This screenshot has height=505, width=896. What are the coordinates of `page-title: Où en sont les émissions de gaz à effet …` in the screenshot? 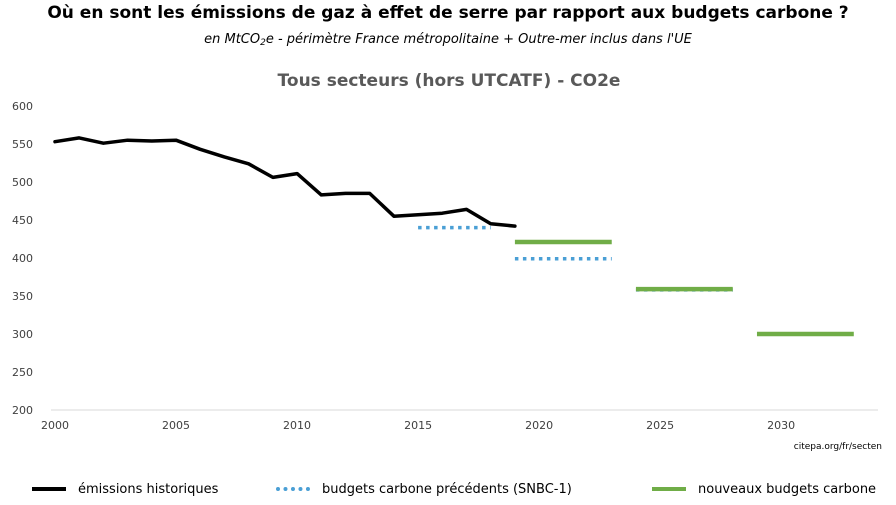 It's located at (448, 13).